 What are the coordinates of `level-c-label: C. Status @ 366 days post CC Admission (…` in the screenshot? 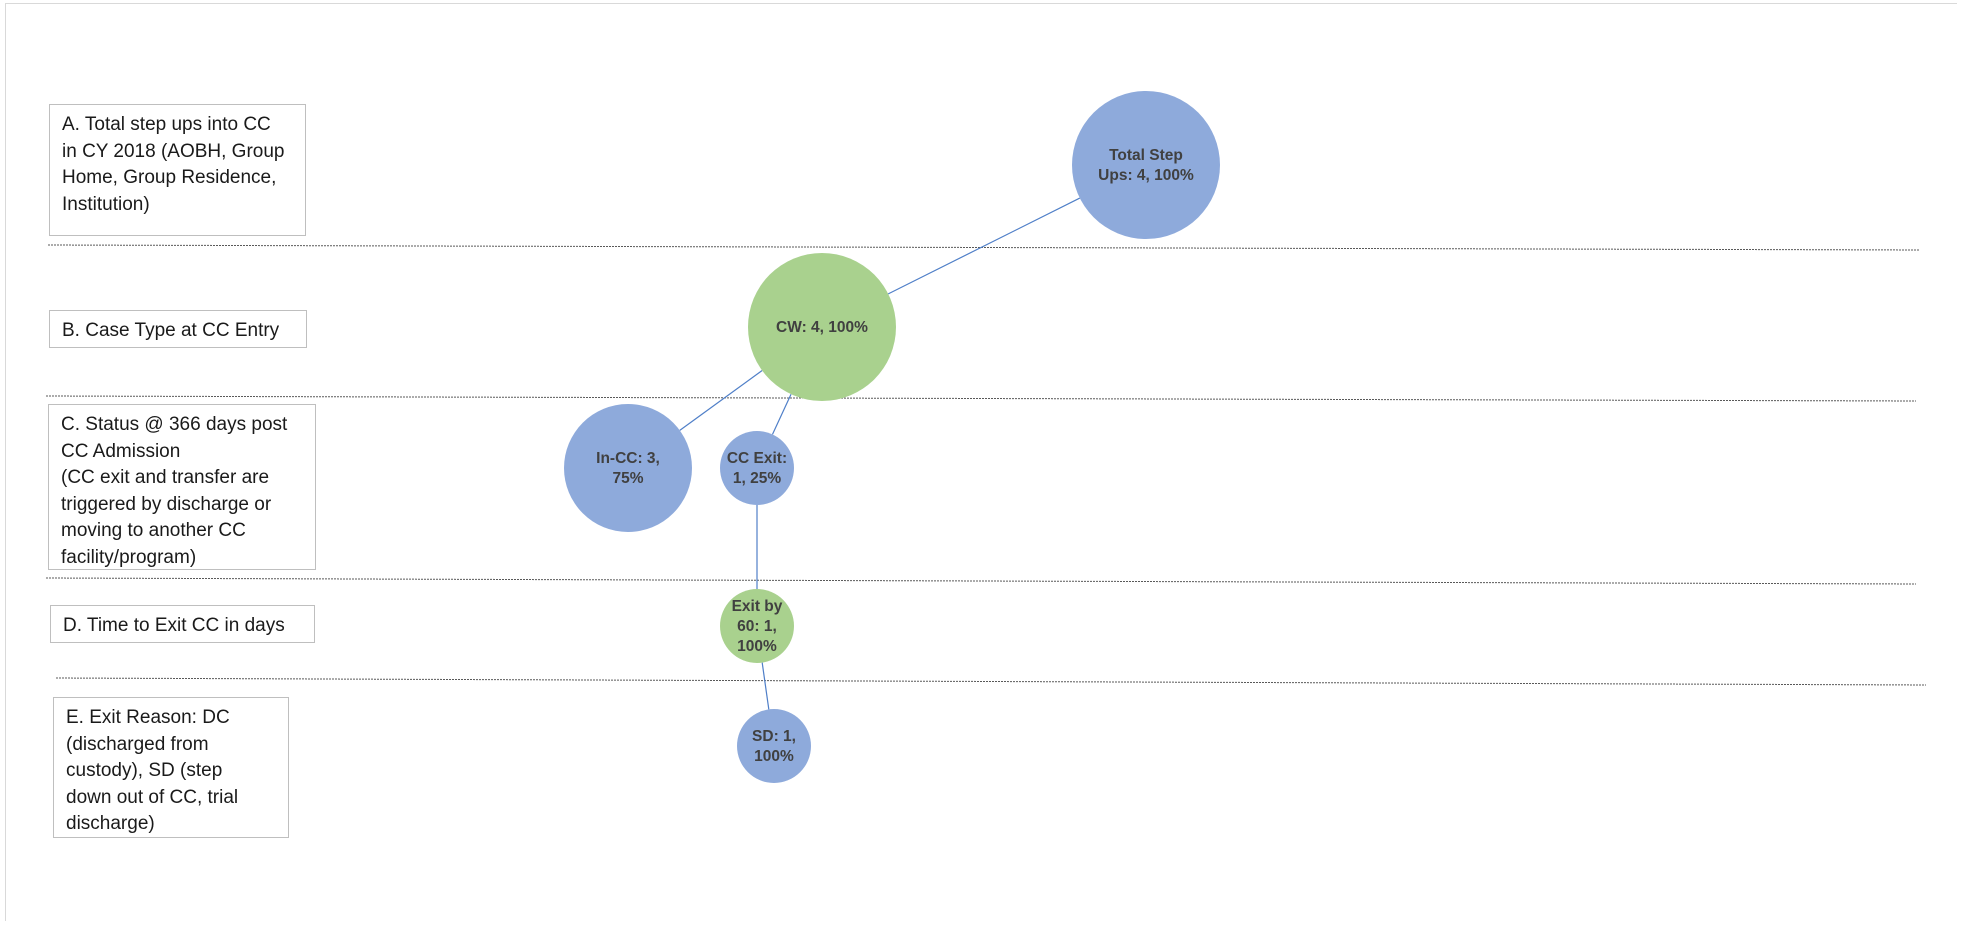 It's located at (182, 487).